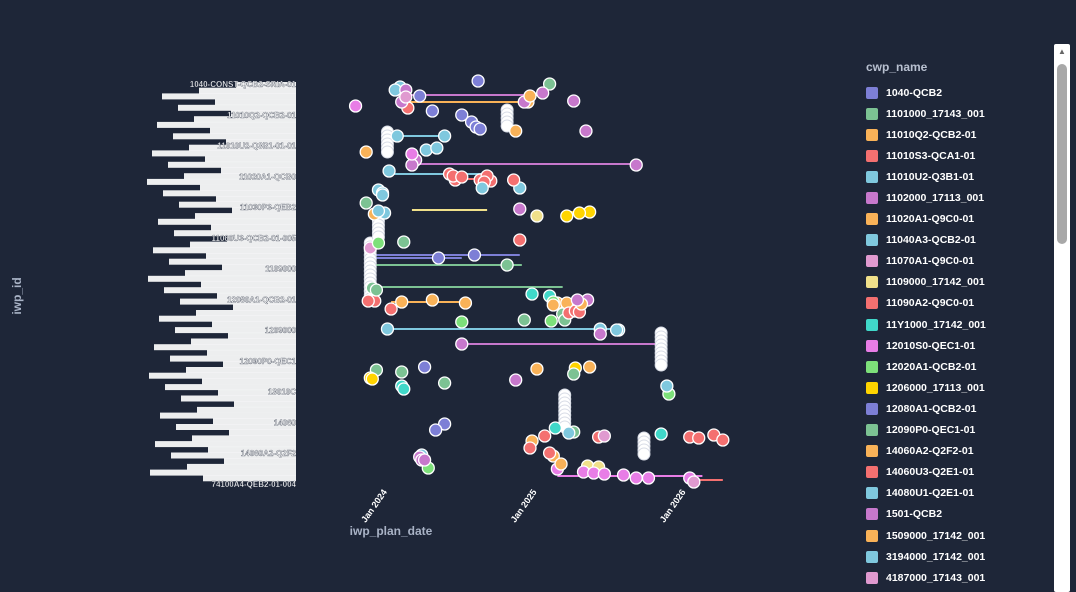  What do you see at coordinates (391, 531) in the screenshot?
I see `x-axis-title: iwp_plan_date` at bounding box center [391, 531].